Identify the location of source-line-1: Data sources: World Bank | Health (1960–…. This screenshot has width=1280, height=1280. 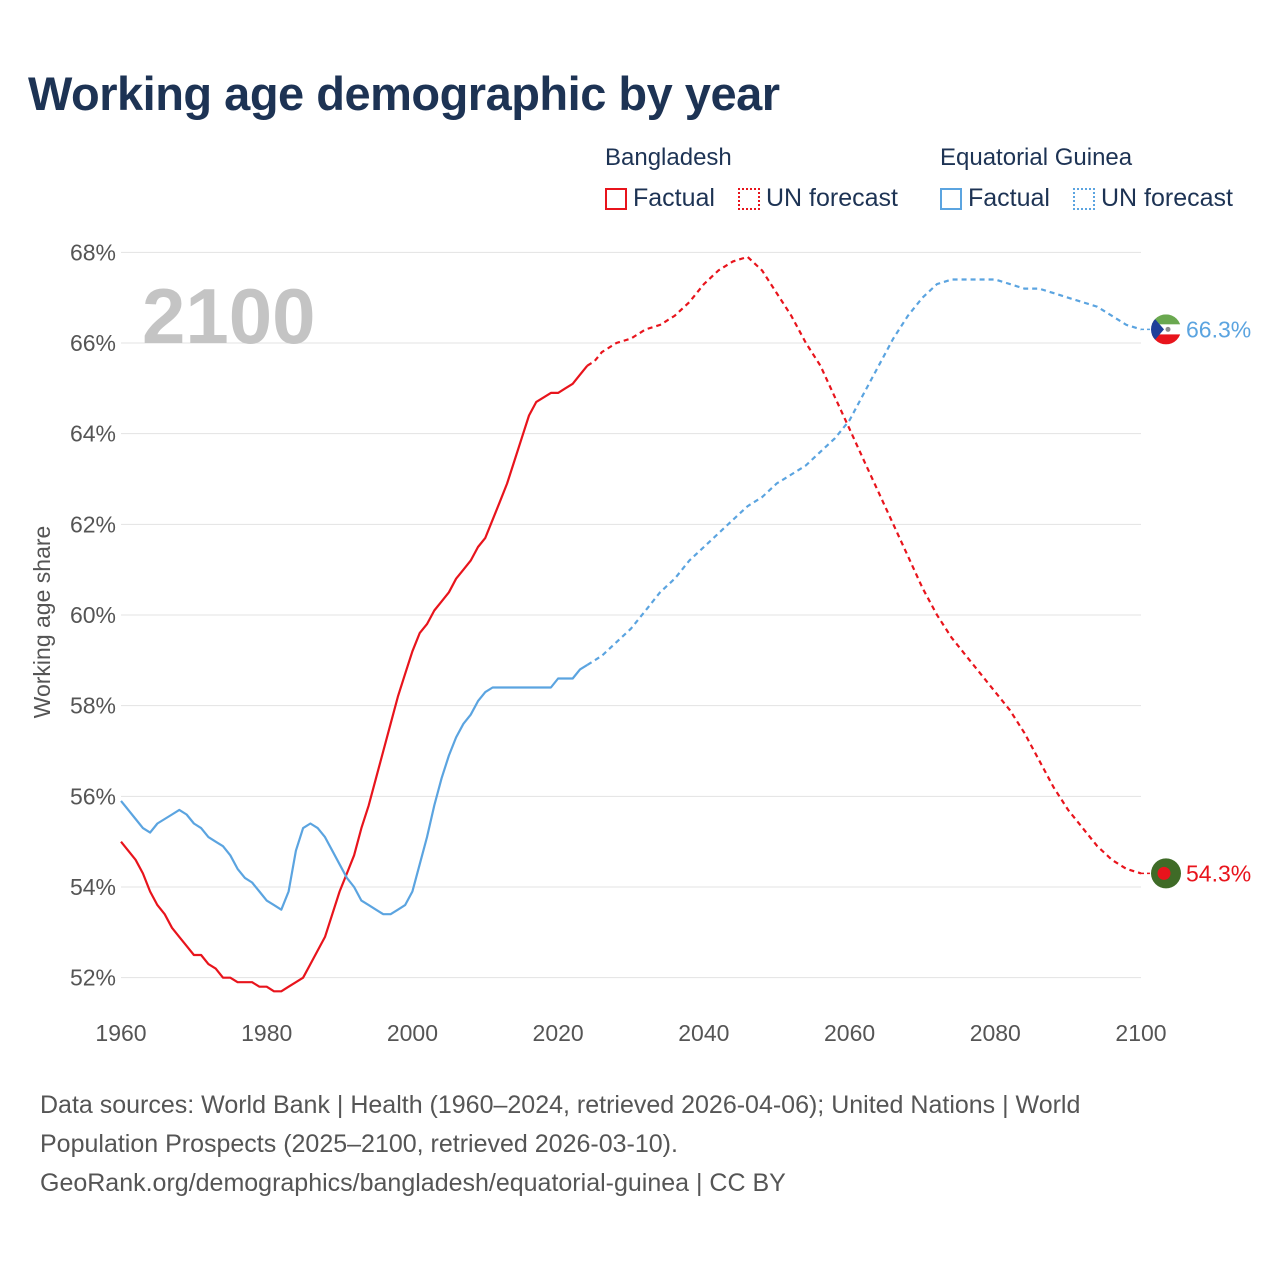
(560, 1105).